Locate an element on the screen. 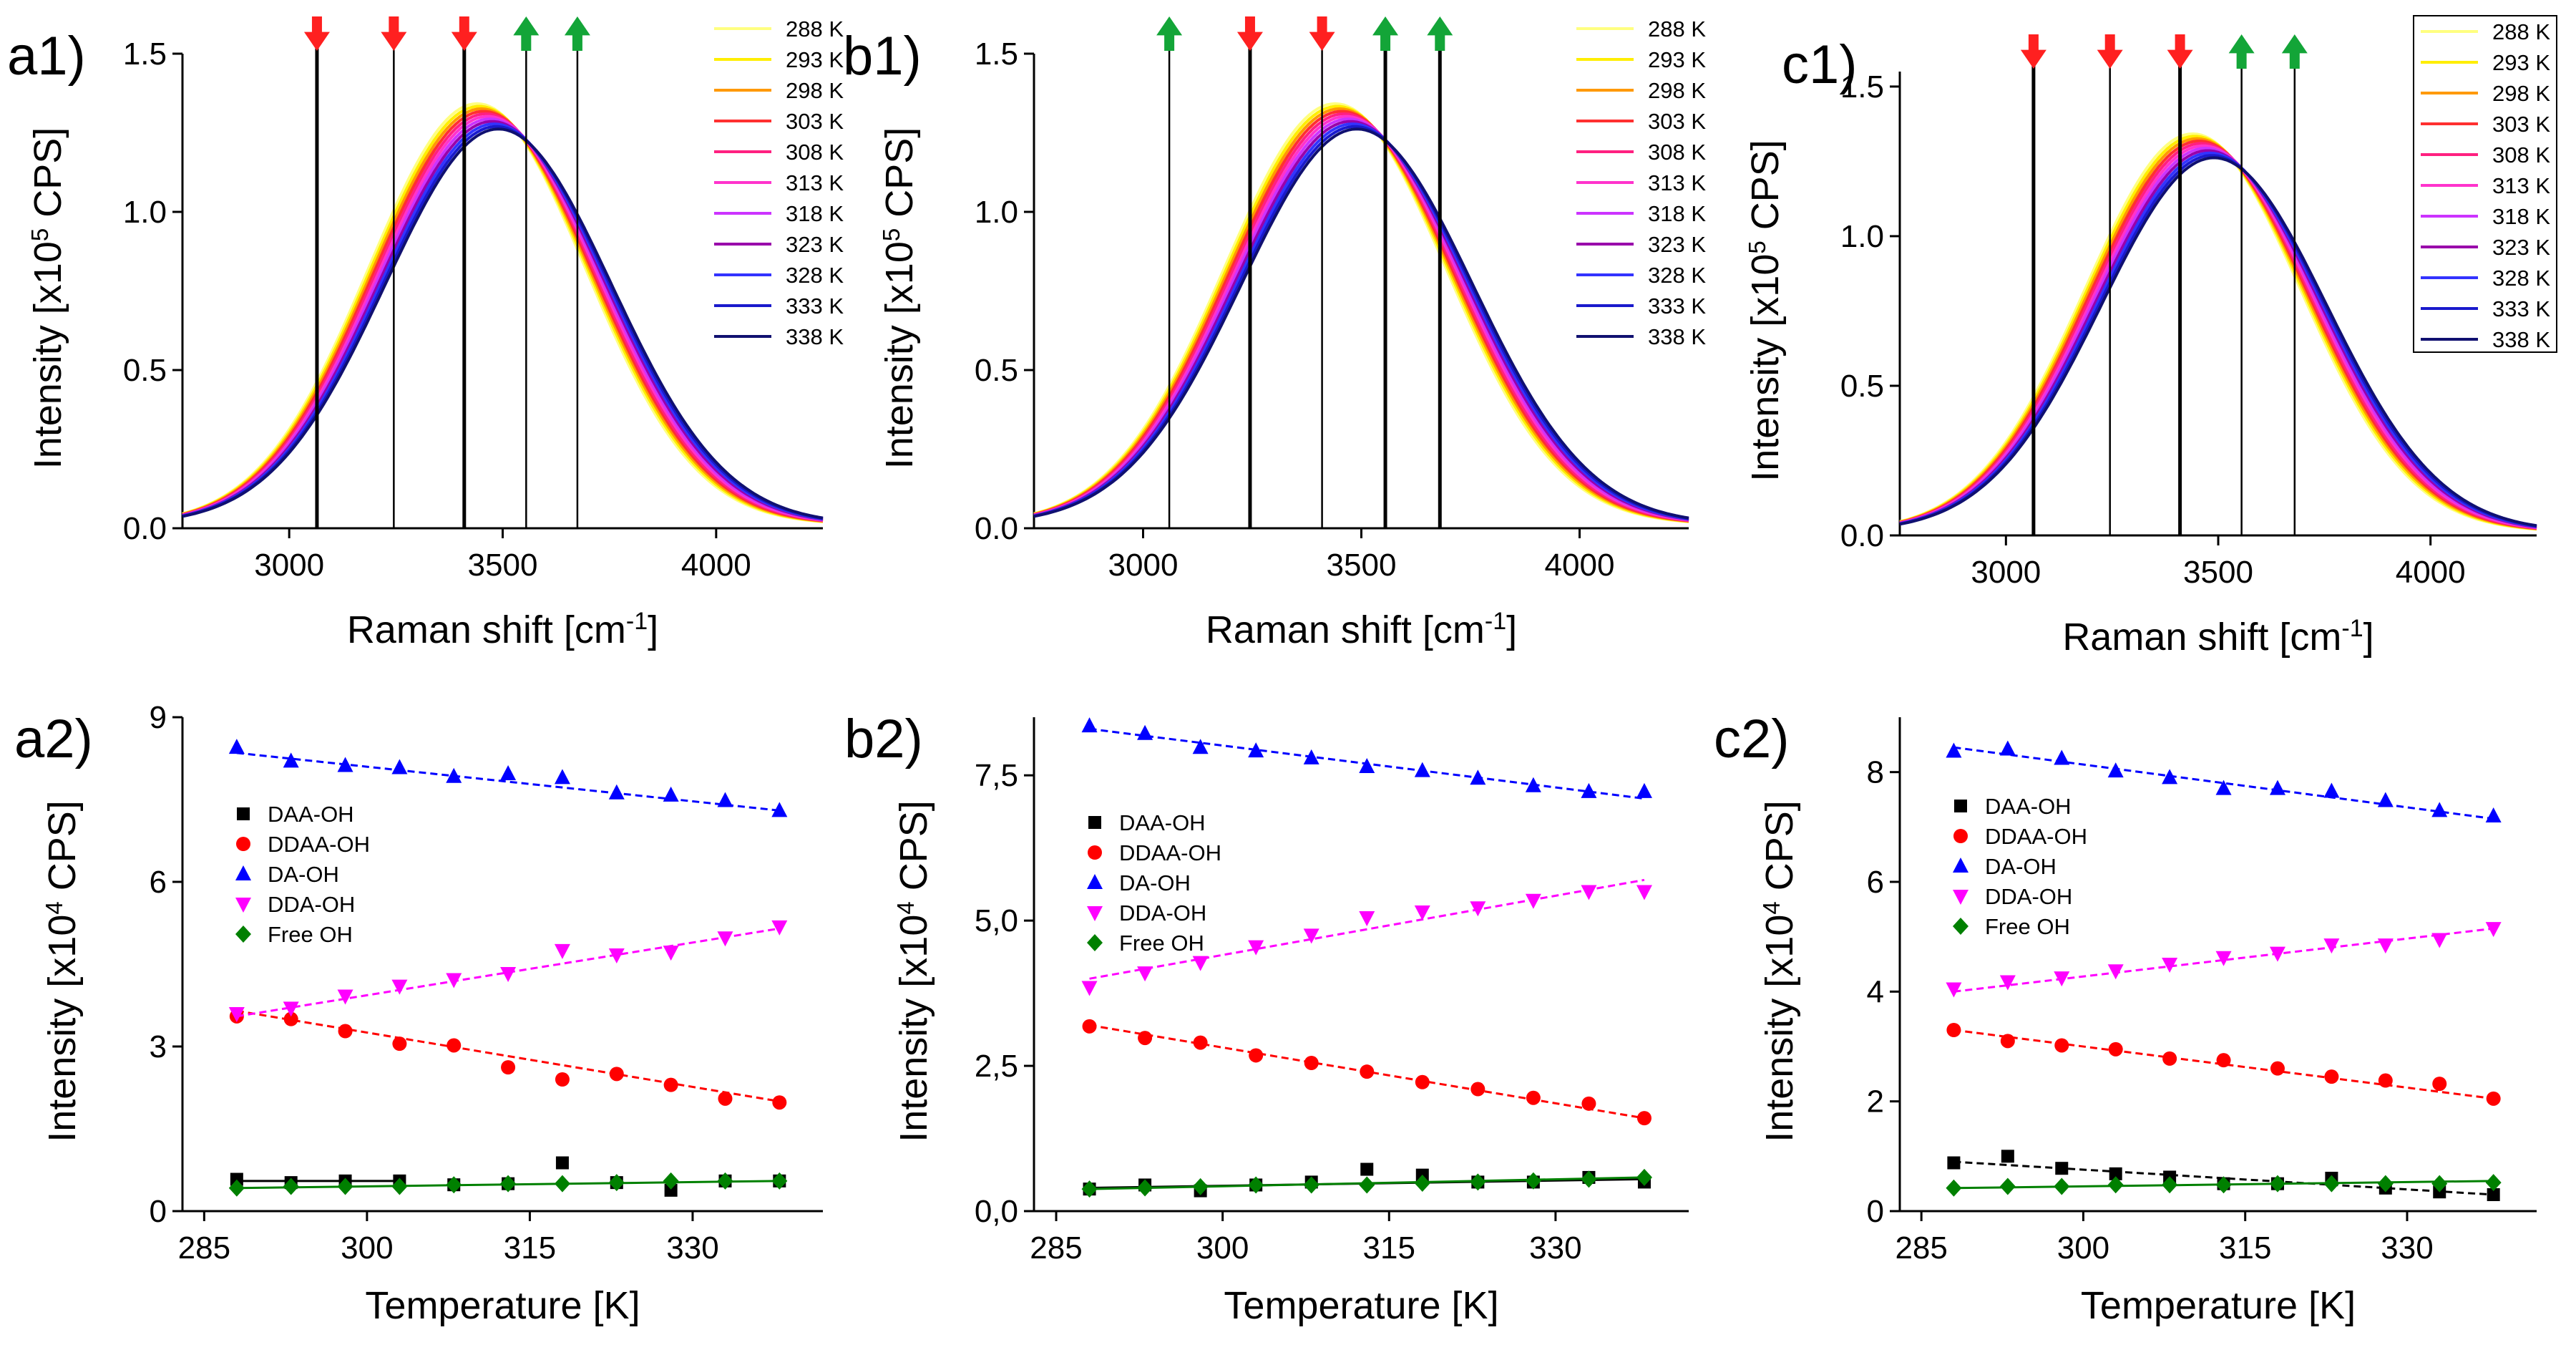 The height and width of the screenshot is (1355, 2576). legend-label: DDAA-OH is located at coordinates (1170, 852).